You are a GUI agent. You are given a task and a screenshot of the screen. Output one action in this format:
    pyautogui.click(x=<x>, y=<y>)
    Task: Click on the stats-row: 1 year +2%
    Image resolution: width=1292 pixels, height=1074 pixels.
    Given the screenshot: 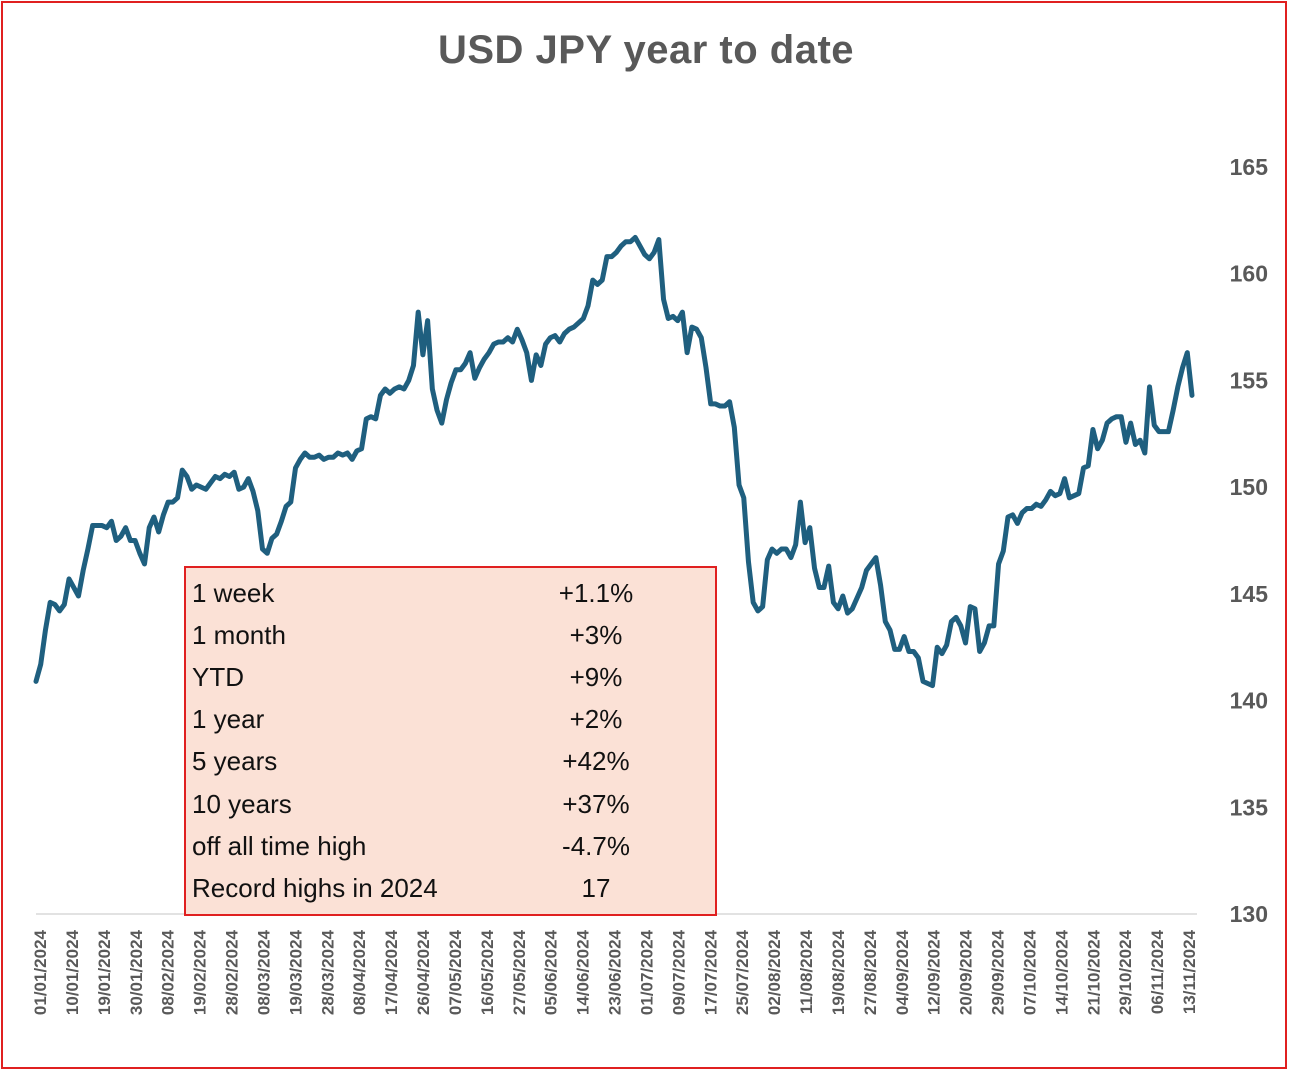 What is the action you would take?
    pyautogui.click(x=450, y=719)
    